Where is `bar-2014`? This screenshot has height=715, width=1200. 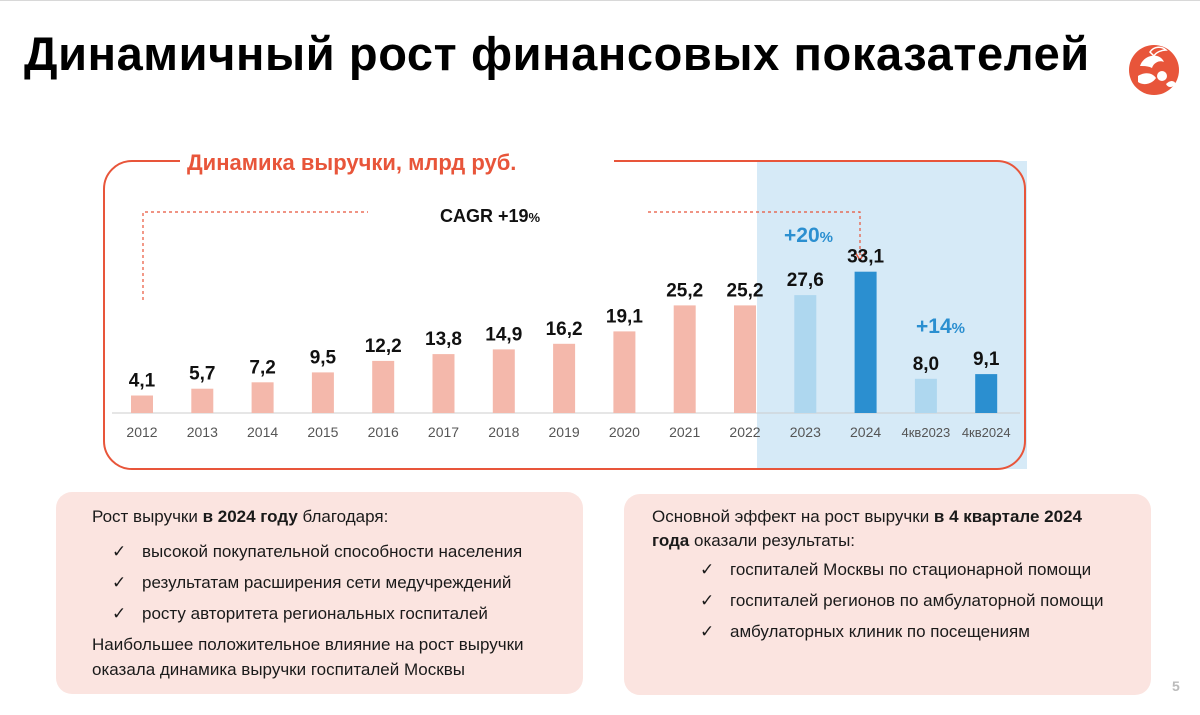 bar-2014 is located at coordinates (262, 397).